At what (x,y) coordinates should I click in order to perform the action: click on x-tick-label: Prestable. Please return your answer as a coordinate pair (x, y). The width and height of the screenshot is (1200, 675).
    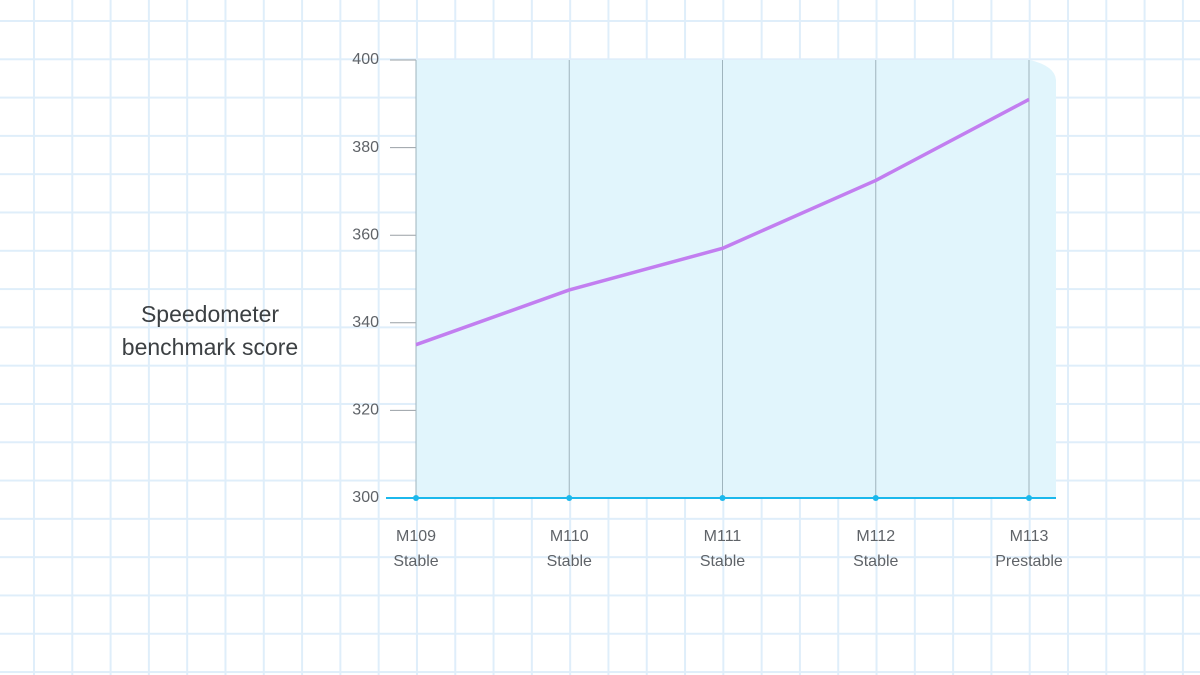
    Looking at the image, I should click on (1029, 561).